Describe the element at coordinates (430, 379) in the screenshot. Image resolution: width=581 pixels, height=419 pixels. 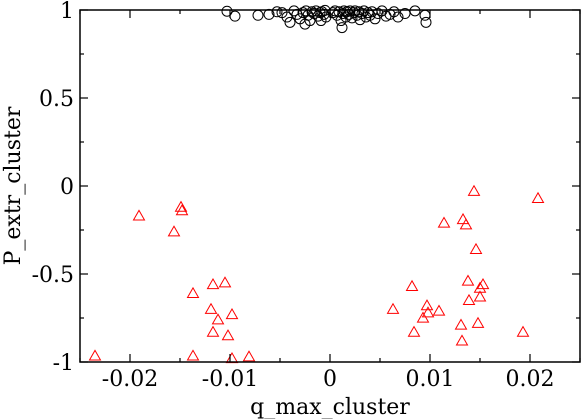
I see `x-tick-label: 0.01` at that location.